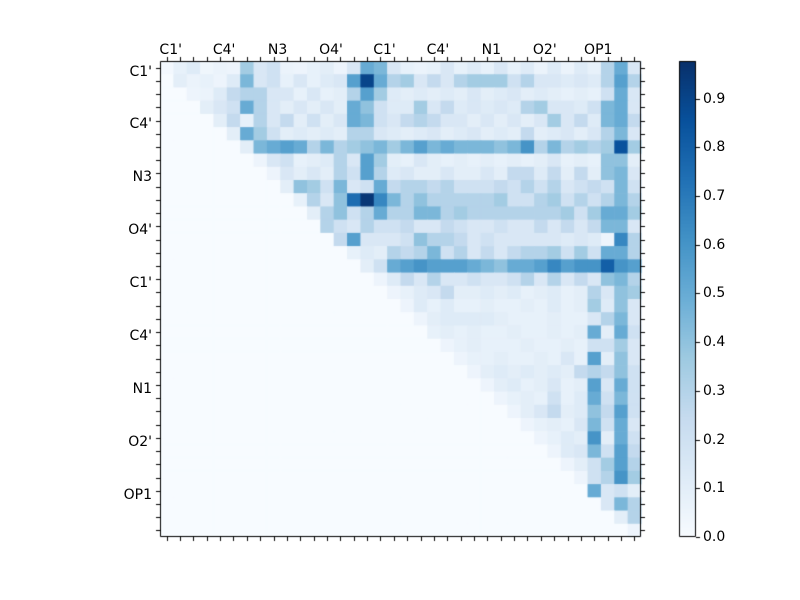  What do you see at coordinates (714, 390) in the screenshot?
I see `colorbar-tick-label: 0.3` at bounding box center [714, 390].